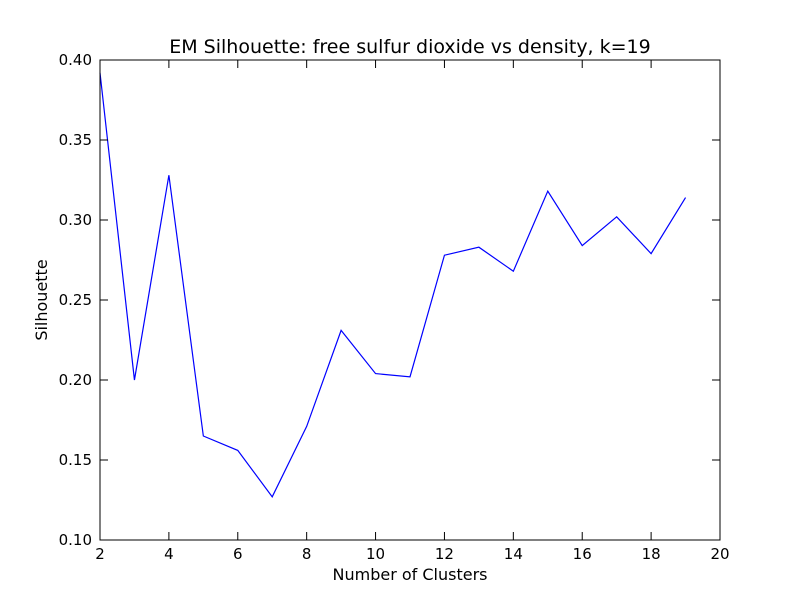 This screenshot has height=600, width=800. Describe the element at coordinates (41, 299) in the screenshot. I see `y-axis-label: Silhouette` at that location.